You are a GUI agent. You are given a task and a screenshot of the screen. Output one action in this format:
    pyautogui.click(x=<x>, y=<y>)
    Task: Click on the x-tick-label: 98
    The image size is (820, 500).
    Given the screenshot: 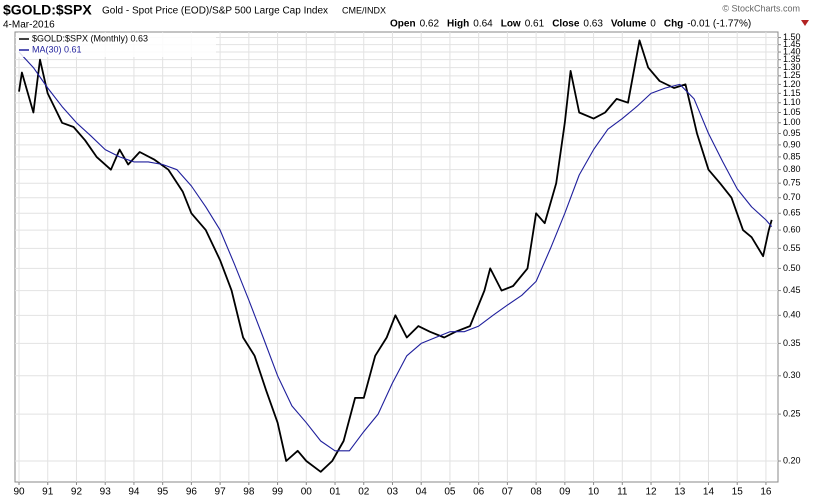 What is the action you would take?
    pyautogui.click(x=249, y=492)
    